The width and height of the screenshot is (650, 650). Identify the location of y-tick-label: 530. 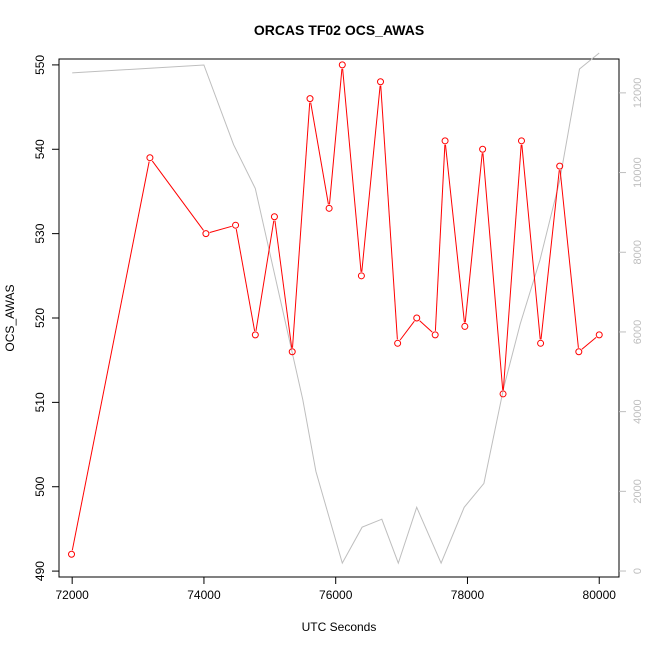
(40, 233).